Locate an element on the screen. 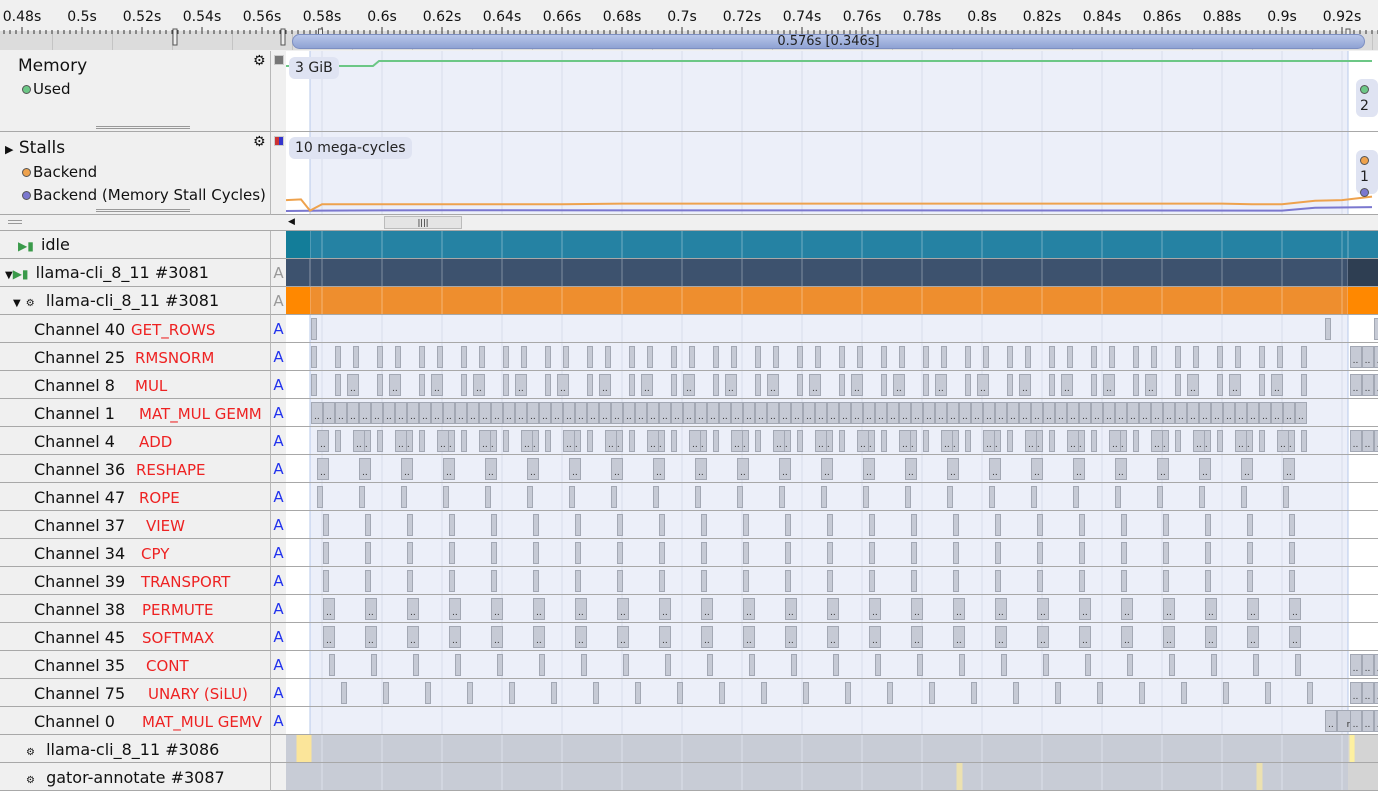 This screenshot has width=1378, height=791. annotation-toggle: A is located at coordinates (278, 665).